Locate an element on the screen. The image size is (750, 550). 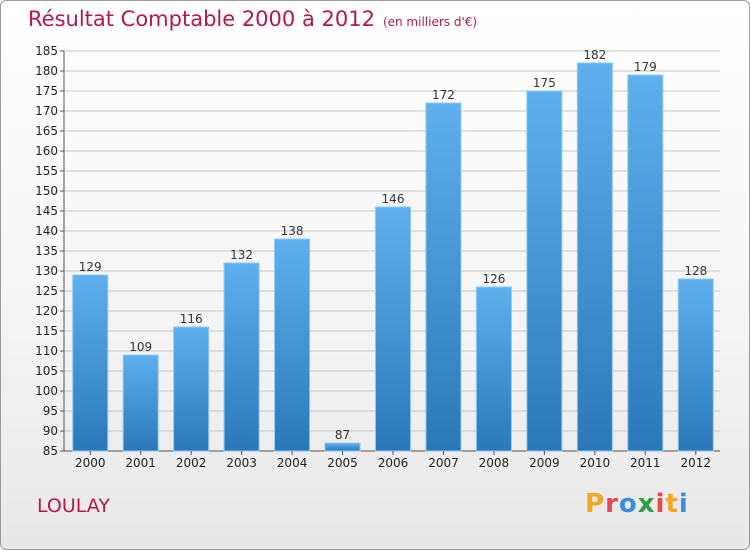
place-name: LOULAY is located at coordinates (73, 506).